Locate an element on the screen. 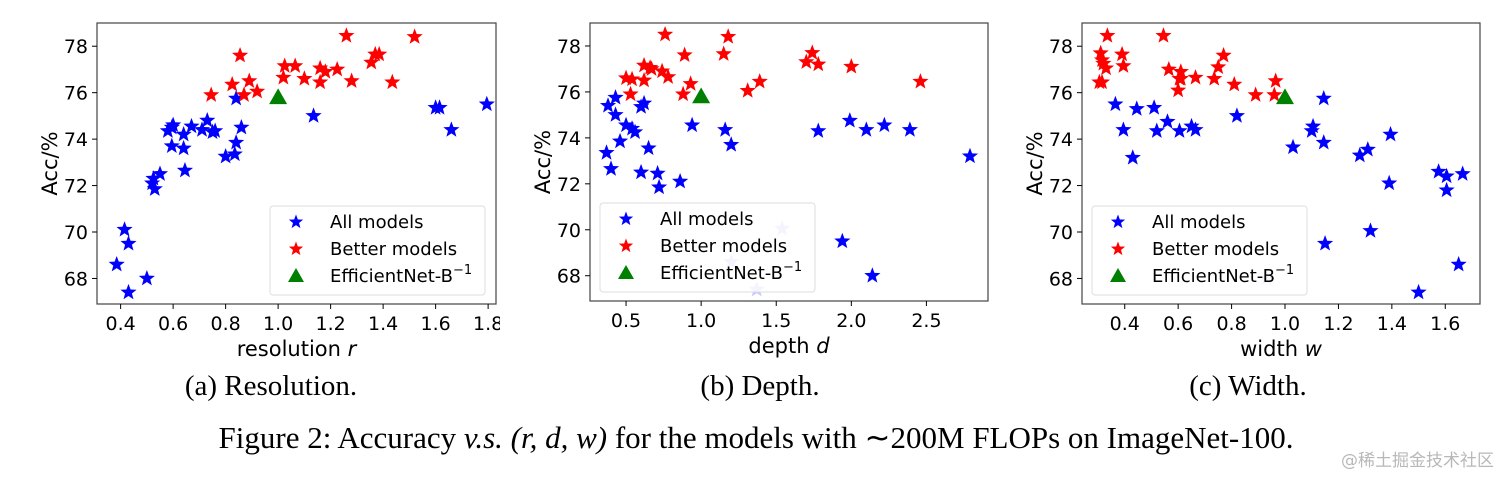 The height and width of the screenshot is (483, 1512). caption-math: (r, d, w) is located at coordinates (559, 437).